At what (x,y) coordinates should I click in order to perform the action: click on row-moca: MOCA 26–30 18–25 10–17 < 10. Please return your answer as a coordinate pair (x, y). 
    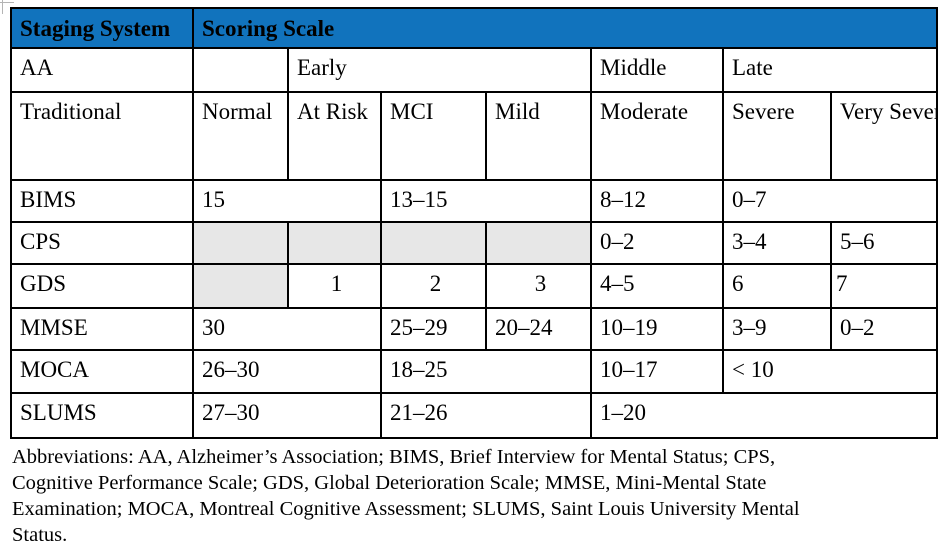
    Looking at the image, I should click on (474, 371).